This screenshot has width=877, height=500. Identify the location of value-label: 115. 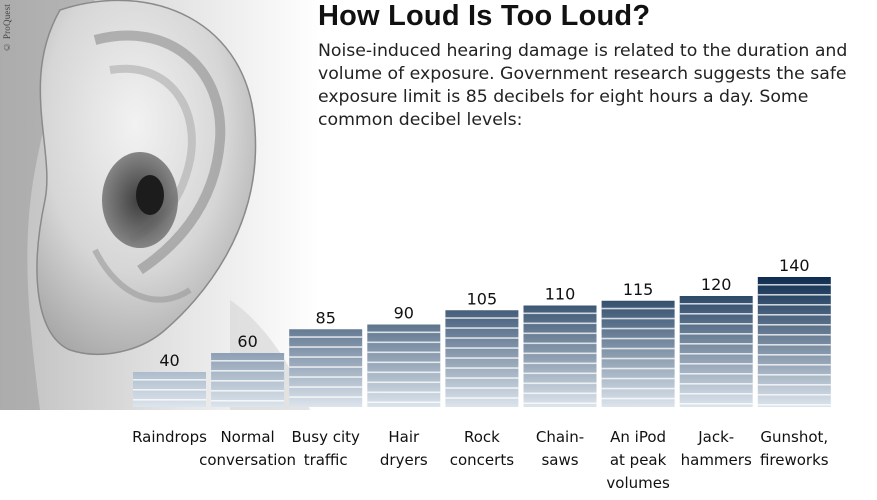
(638, 289).